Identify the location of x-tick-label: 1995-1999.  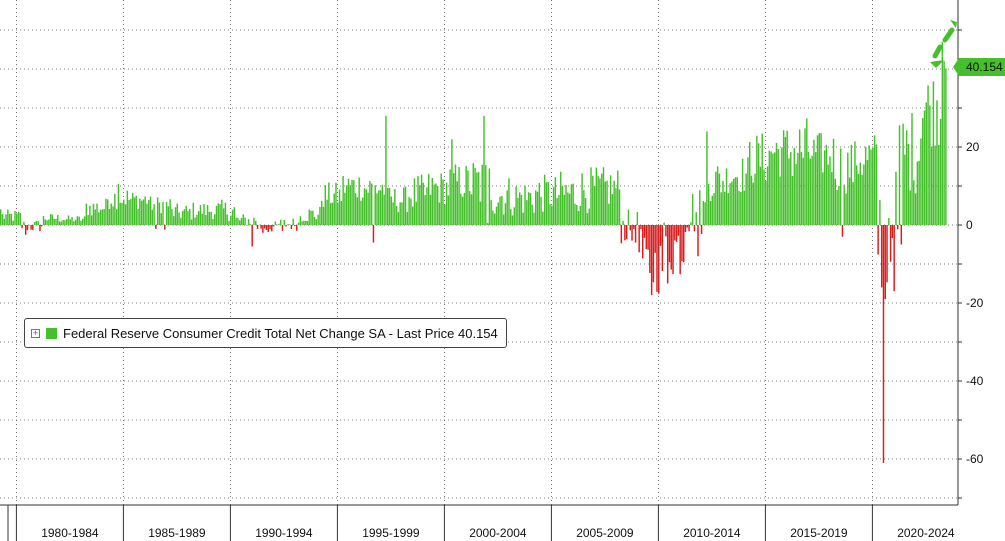
(391, 533).